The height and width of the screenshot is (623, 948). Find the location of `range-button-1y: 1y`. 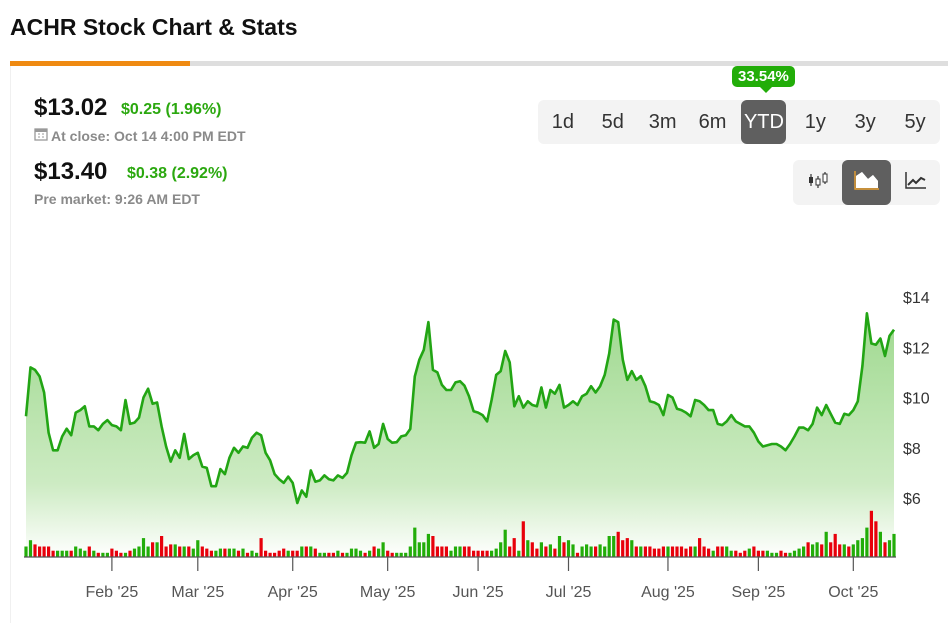

range-button-1y: 1y is located at coordinates (815, 122).